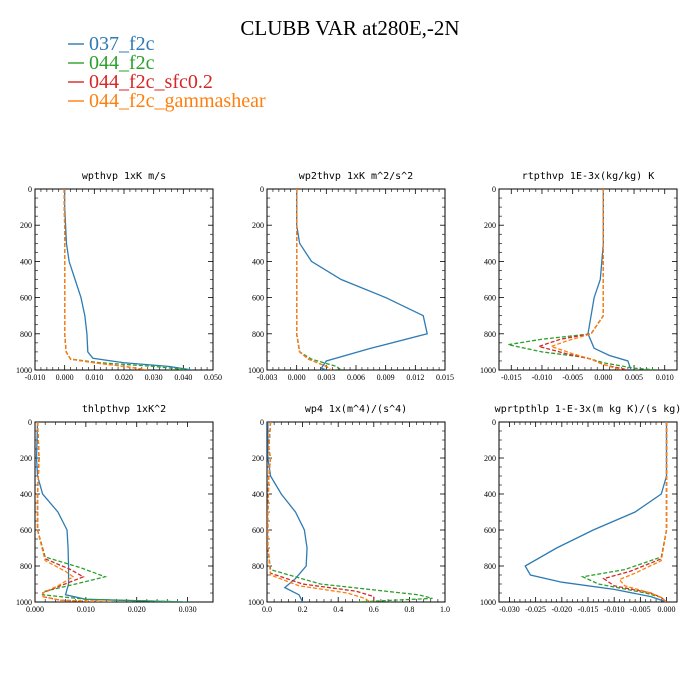 The height and width of the screenshot is (700, 700). What do you see at coordinates (303, 609) in the screenshot?
I see `x-tick-label: 0.2` at bounding box center [303, 609].